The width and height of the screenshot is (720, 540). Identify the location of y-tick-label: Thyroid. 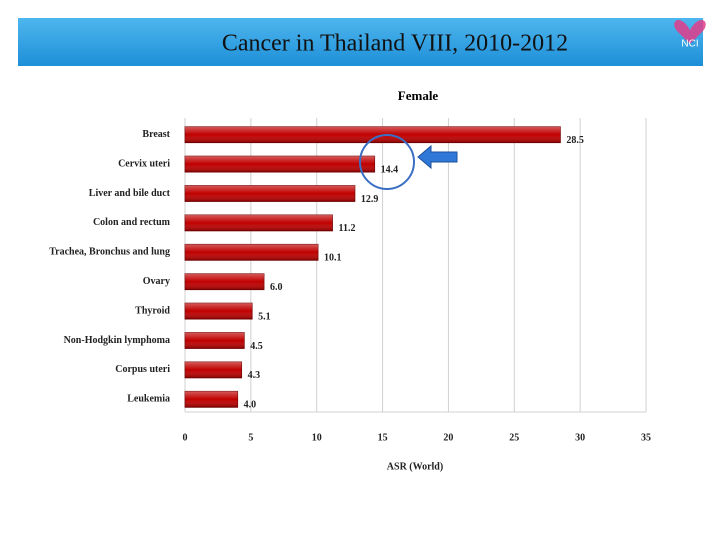
(152, 310).